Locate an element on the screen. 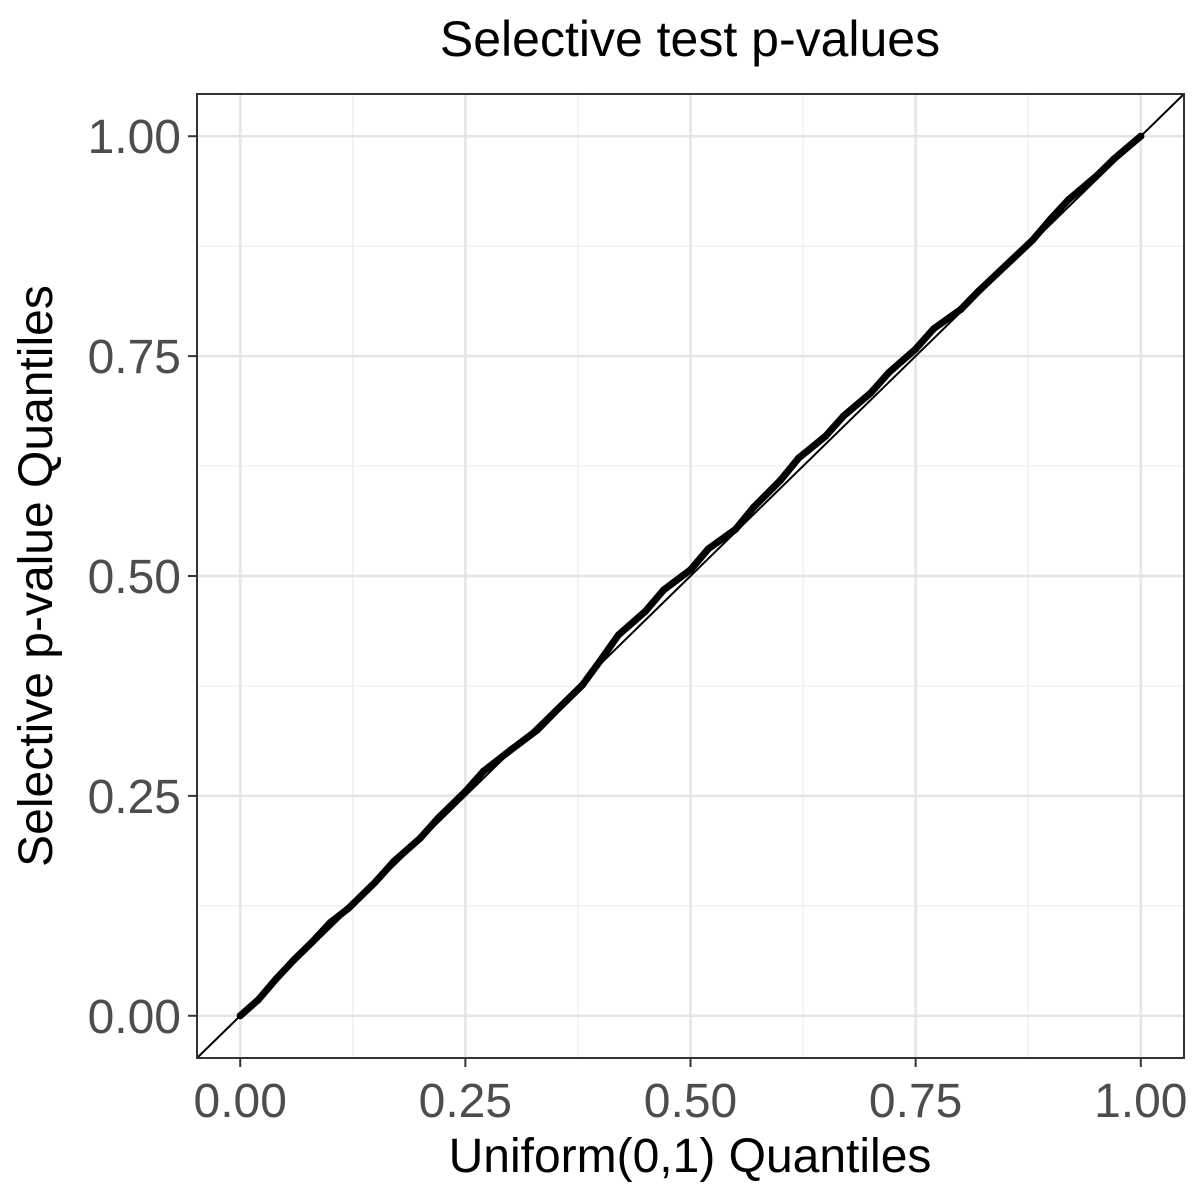 This screenshot has width=1200, height=1200. chart-title: Selective test p-values is located at coordinates (690, 39).